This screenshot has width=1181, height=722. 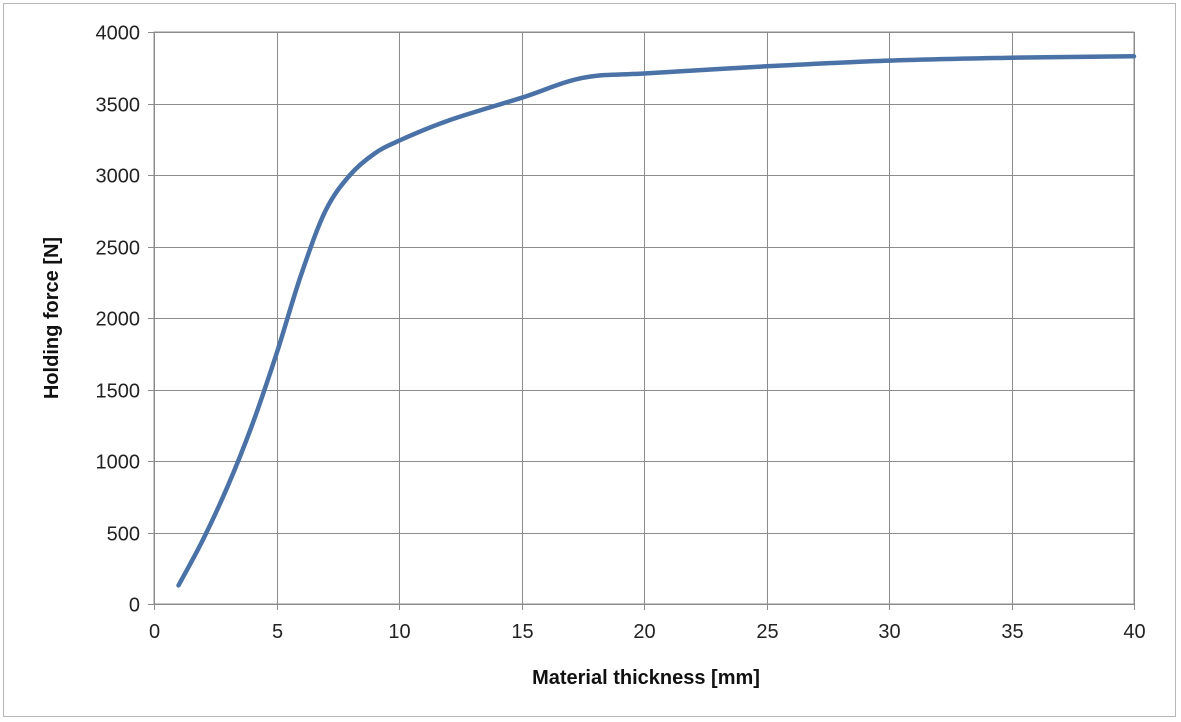 I want to click on x-tick-label: 10, so click(x=399, y=632).